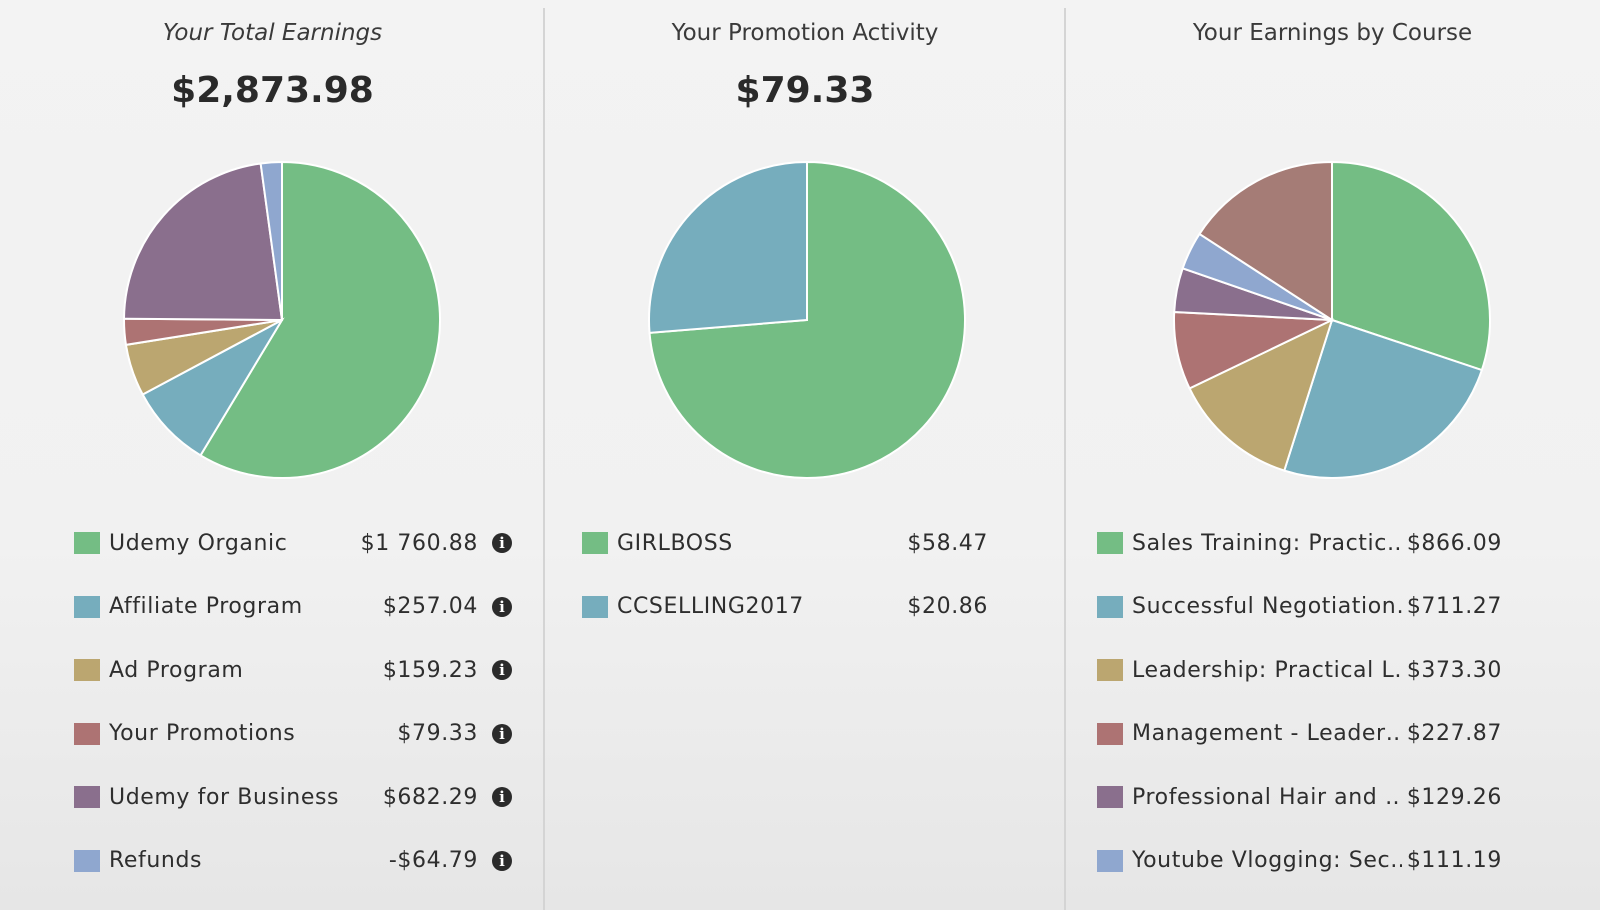  I want to click on legend-item: Refunds, so click(138, 861).